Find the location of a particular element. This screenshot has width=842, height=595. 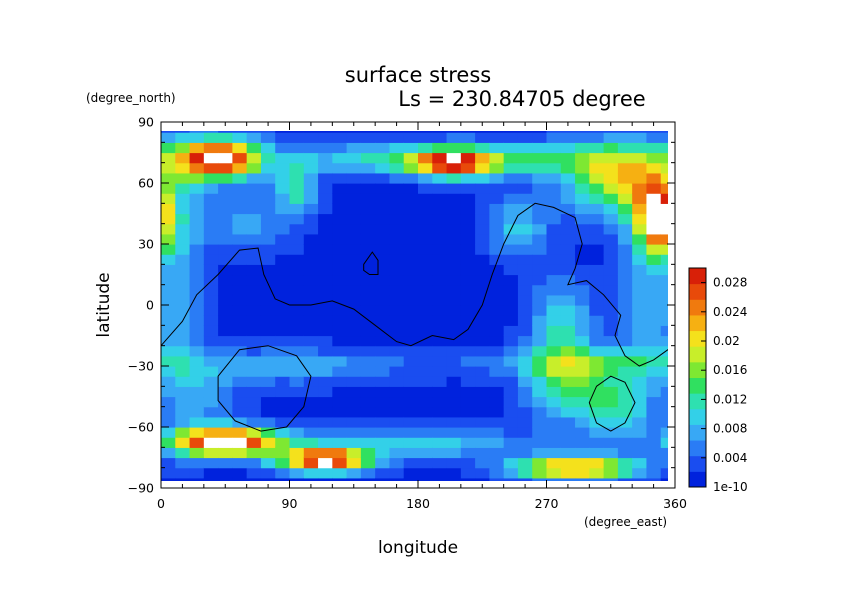

y-tick-label: 90 is located at coordinates (146, 122).